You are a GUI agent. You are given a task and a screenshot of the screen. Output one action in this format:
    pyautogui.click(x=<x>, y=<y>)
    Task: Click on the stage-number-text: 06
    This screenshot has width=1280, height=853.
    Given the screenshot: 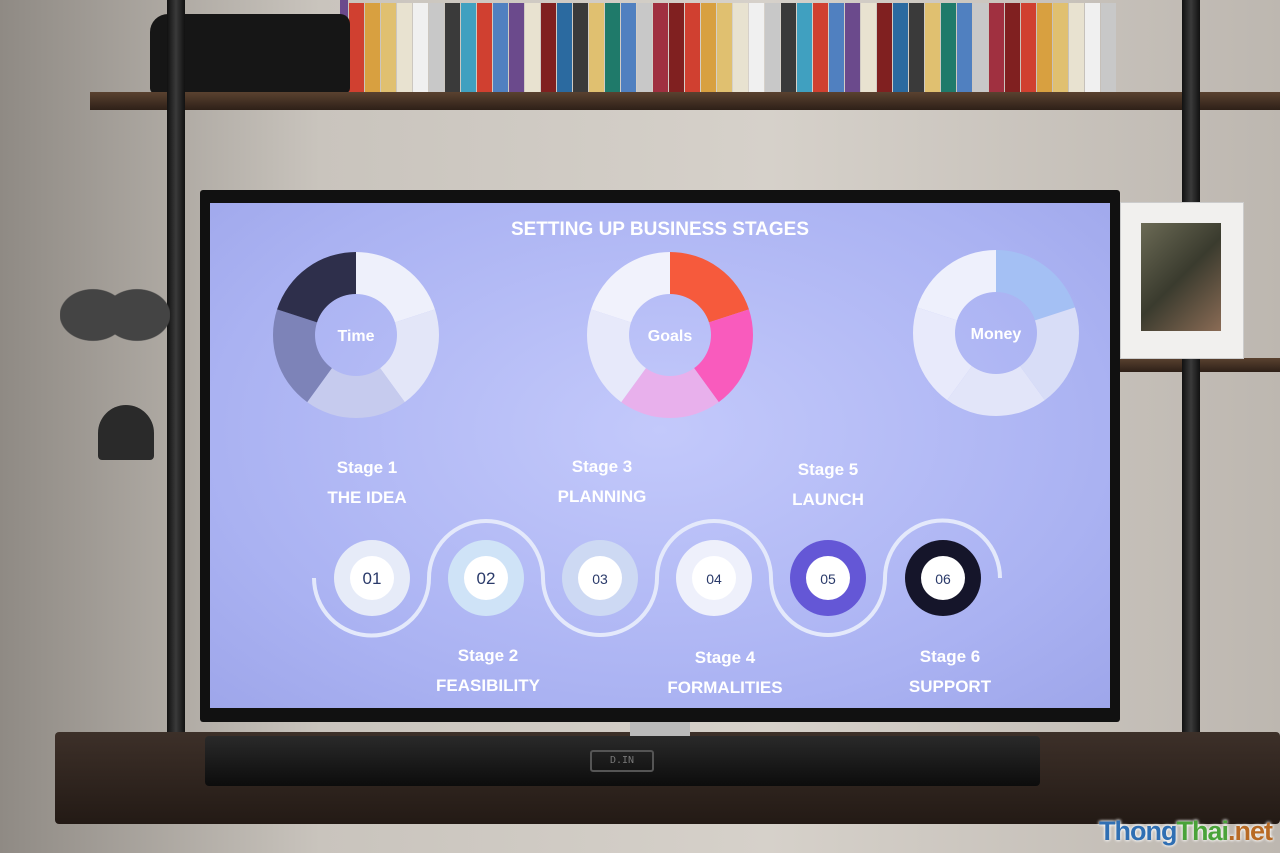 What is the action you would take?
    pyautogui.click(x=943, y=579)
    